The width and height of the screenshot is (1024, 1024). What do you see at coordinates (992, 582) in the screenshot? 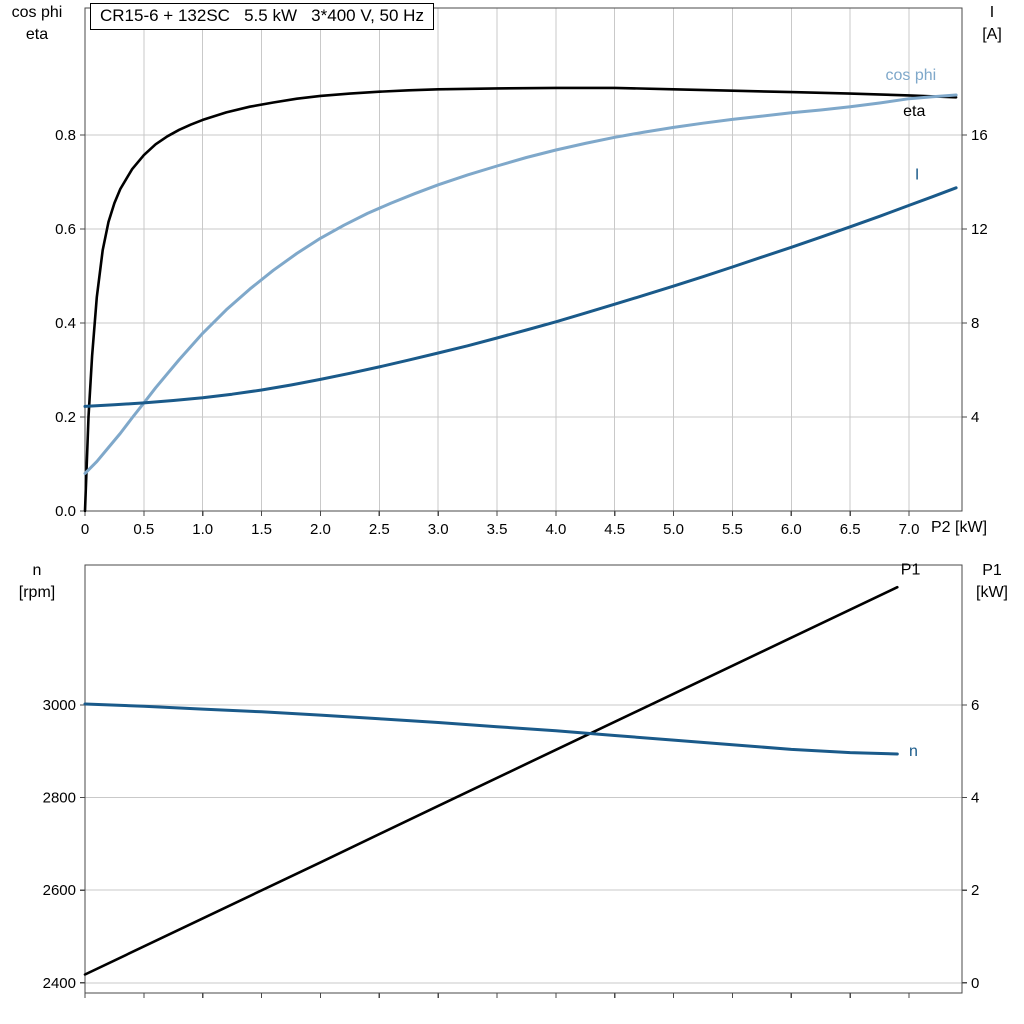
I see `bottom-chart-right-axis-title: P1 [kW]` at bounding box center [992, 582].